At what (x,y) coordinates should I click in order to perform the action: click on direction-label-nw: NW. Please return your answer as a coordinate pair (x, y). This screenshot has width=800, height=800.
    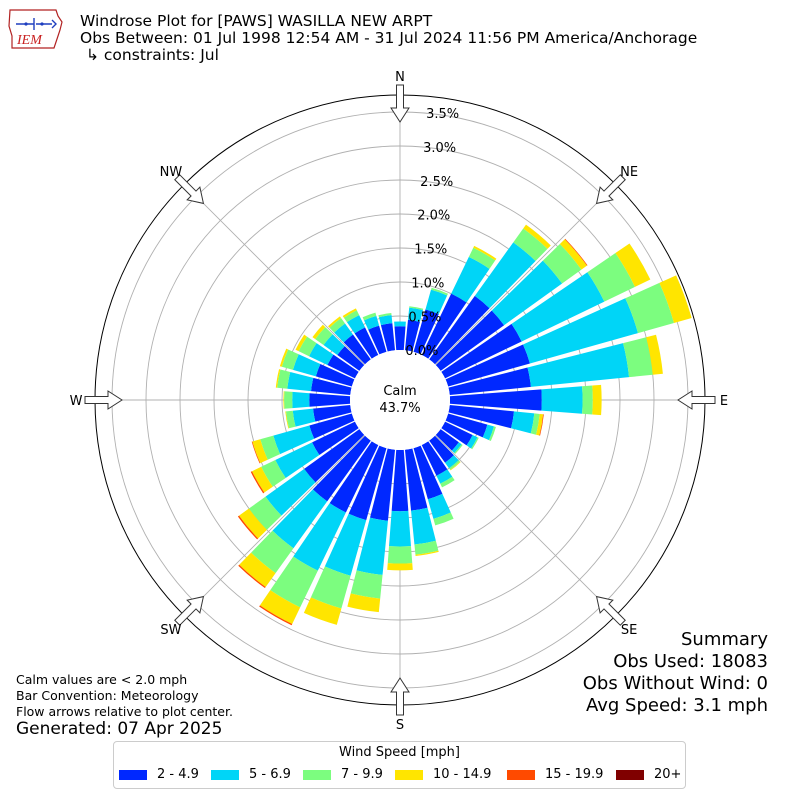
    Looking at the image, I should click on (171, 172).